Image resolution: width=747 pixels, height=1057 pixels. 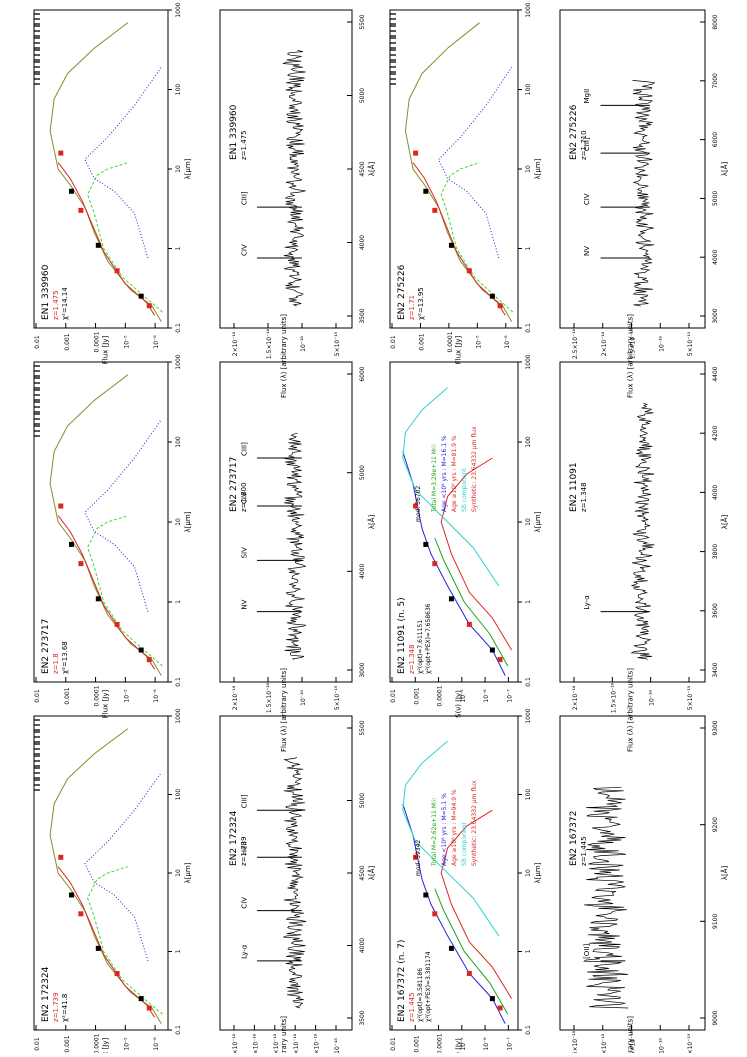 What do you see at coordinates (574, 838) in the screenshot?
I see `object-id: EN2 167372` at bounding box center [574, 838].